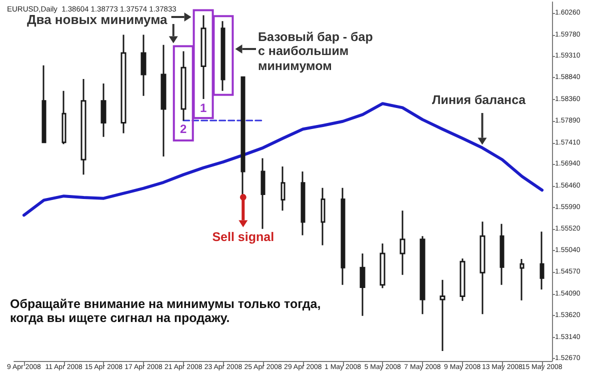  What do you see at coordinates (479, 100) in the screenshot?
I see `annotation: Линия баланса` at bounding box center [479, 100].